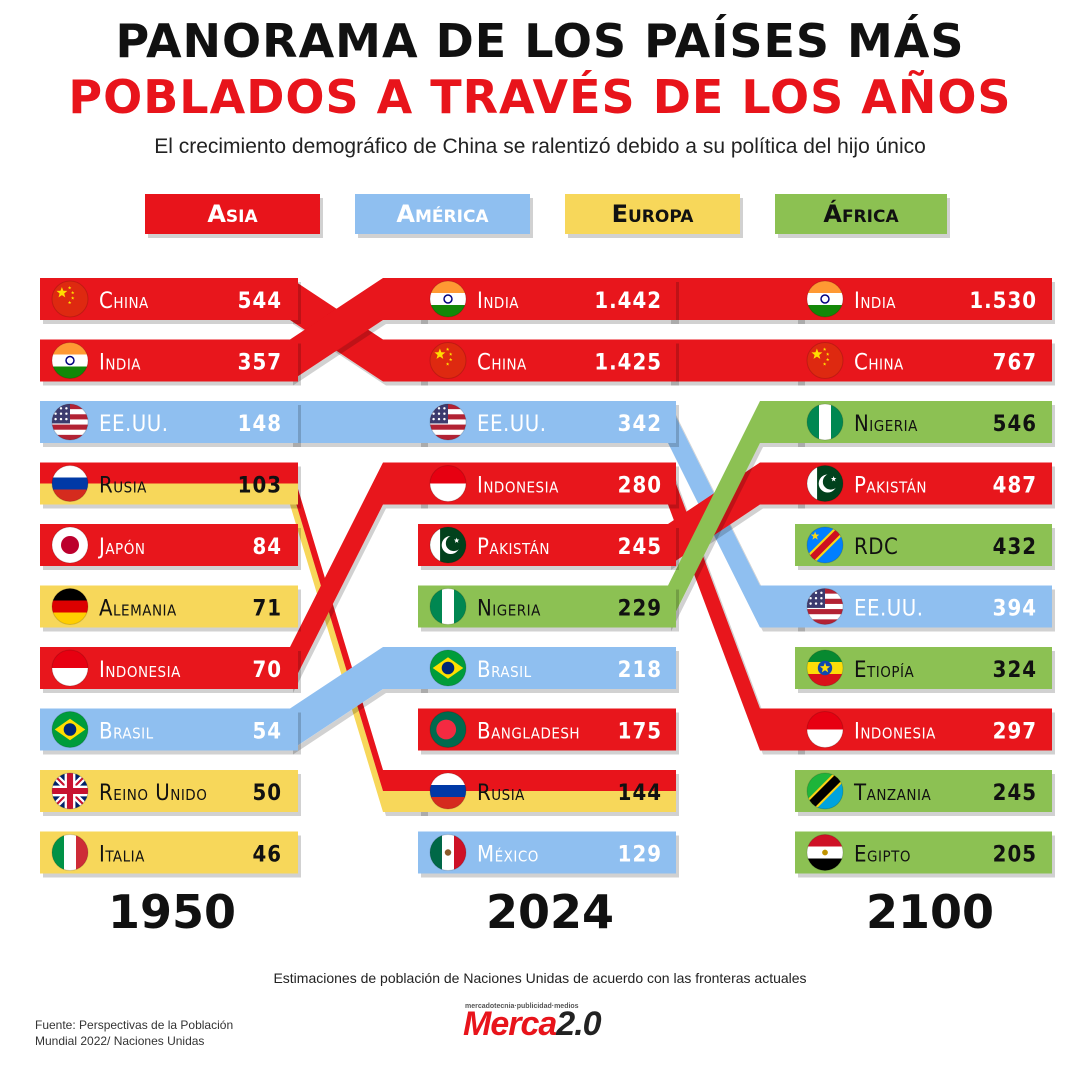 The width and height of the screenshot is (1080, 1080). What do you see at coordinates (260, 363) in the screenshot?
I see `value-label: 357` at bounding box center [260, 363].